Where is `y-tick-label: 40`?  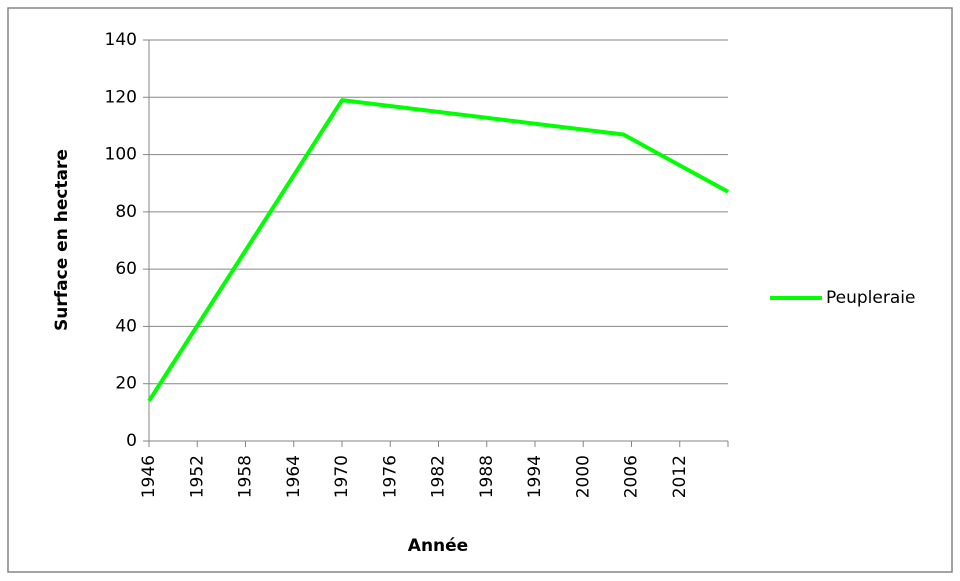
y-tick-label: 40 is located at coordinates (126, 326).